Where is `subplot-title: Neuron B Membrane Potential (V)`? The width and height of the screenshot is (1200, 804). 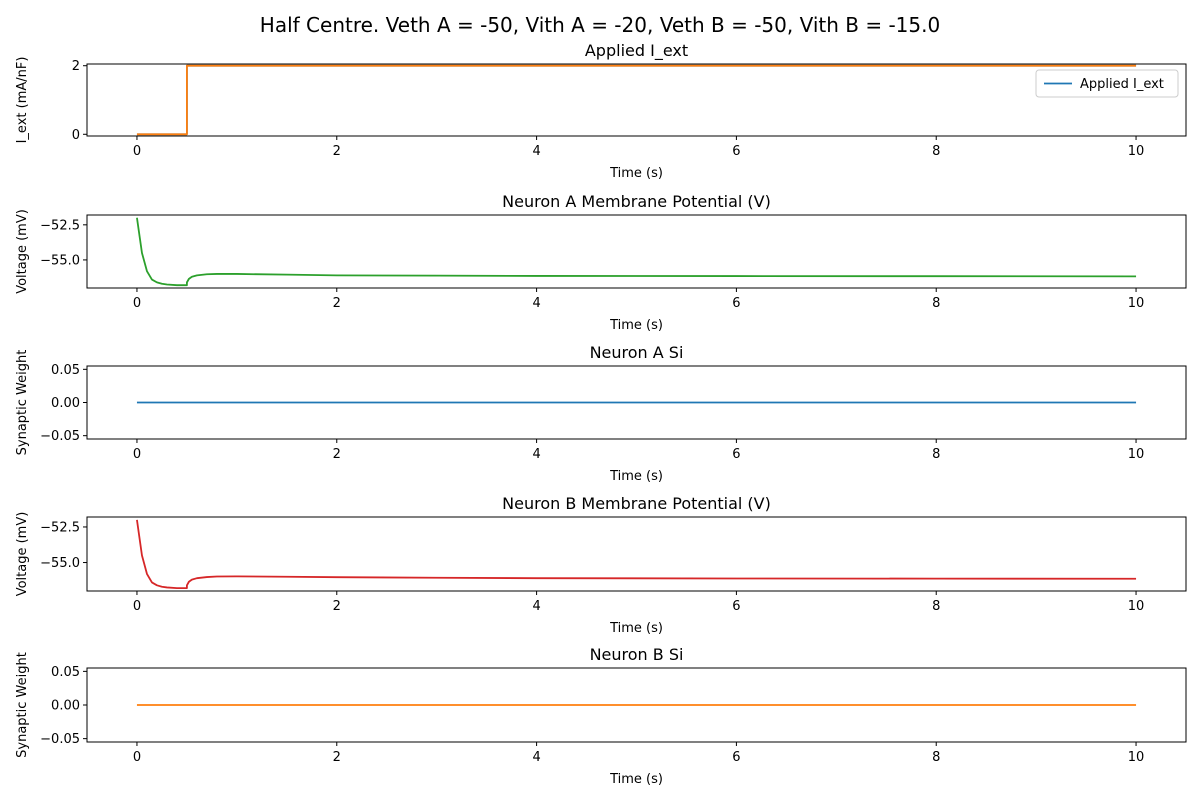 subplot-title: Neuron B Membrane Potential (V) is located at coordinates (636, 503).